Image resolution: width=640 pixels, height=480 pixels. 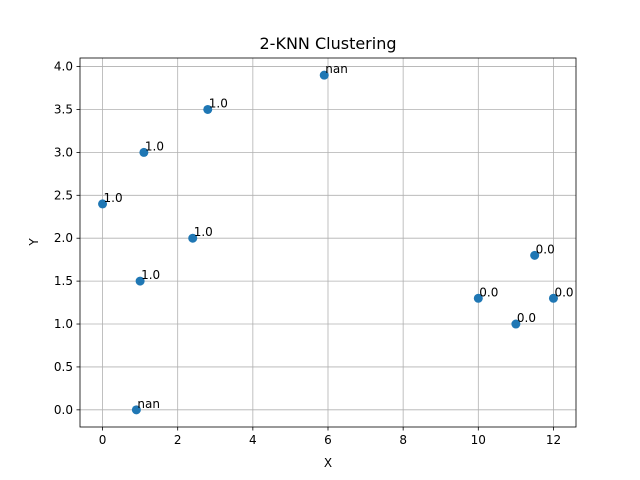 What do you see at coordinates (63, 238) in the screenshot?
I see `y-tick-label: 2.0` at bounding box center [63, 238].